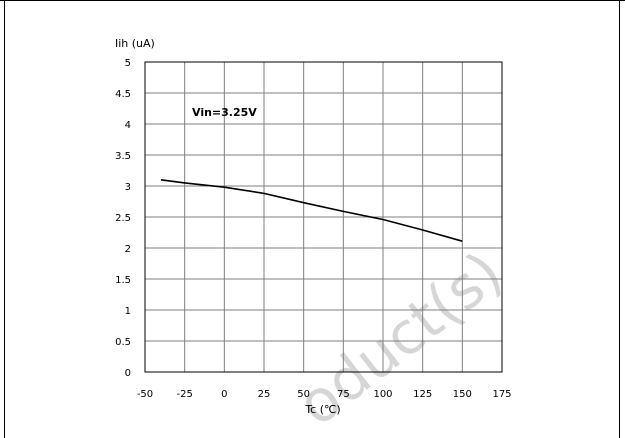 The width and height of the screenshot is (625, 438). Describe the element at coordinates (145, 394) in the screenshot. I see `x-tick-label-0: -50` at that location.